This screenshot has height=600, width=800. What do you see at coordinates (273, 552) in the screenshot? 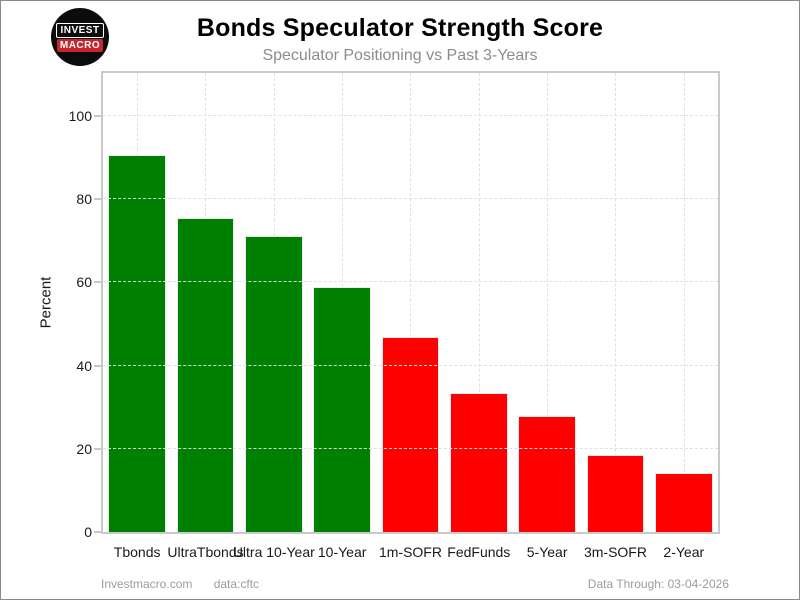
I see `x-tick-label: Ultra 10-Year` at bounding box center [273, 552].